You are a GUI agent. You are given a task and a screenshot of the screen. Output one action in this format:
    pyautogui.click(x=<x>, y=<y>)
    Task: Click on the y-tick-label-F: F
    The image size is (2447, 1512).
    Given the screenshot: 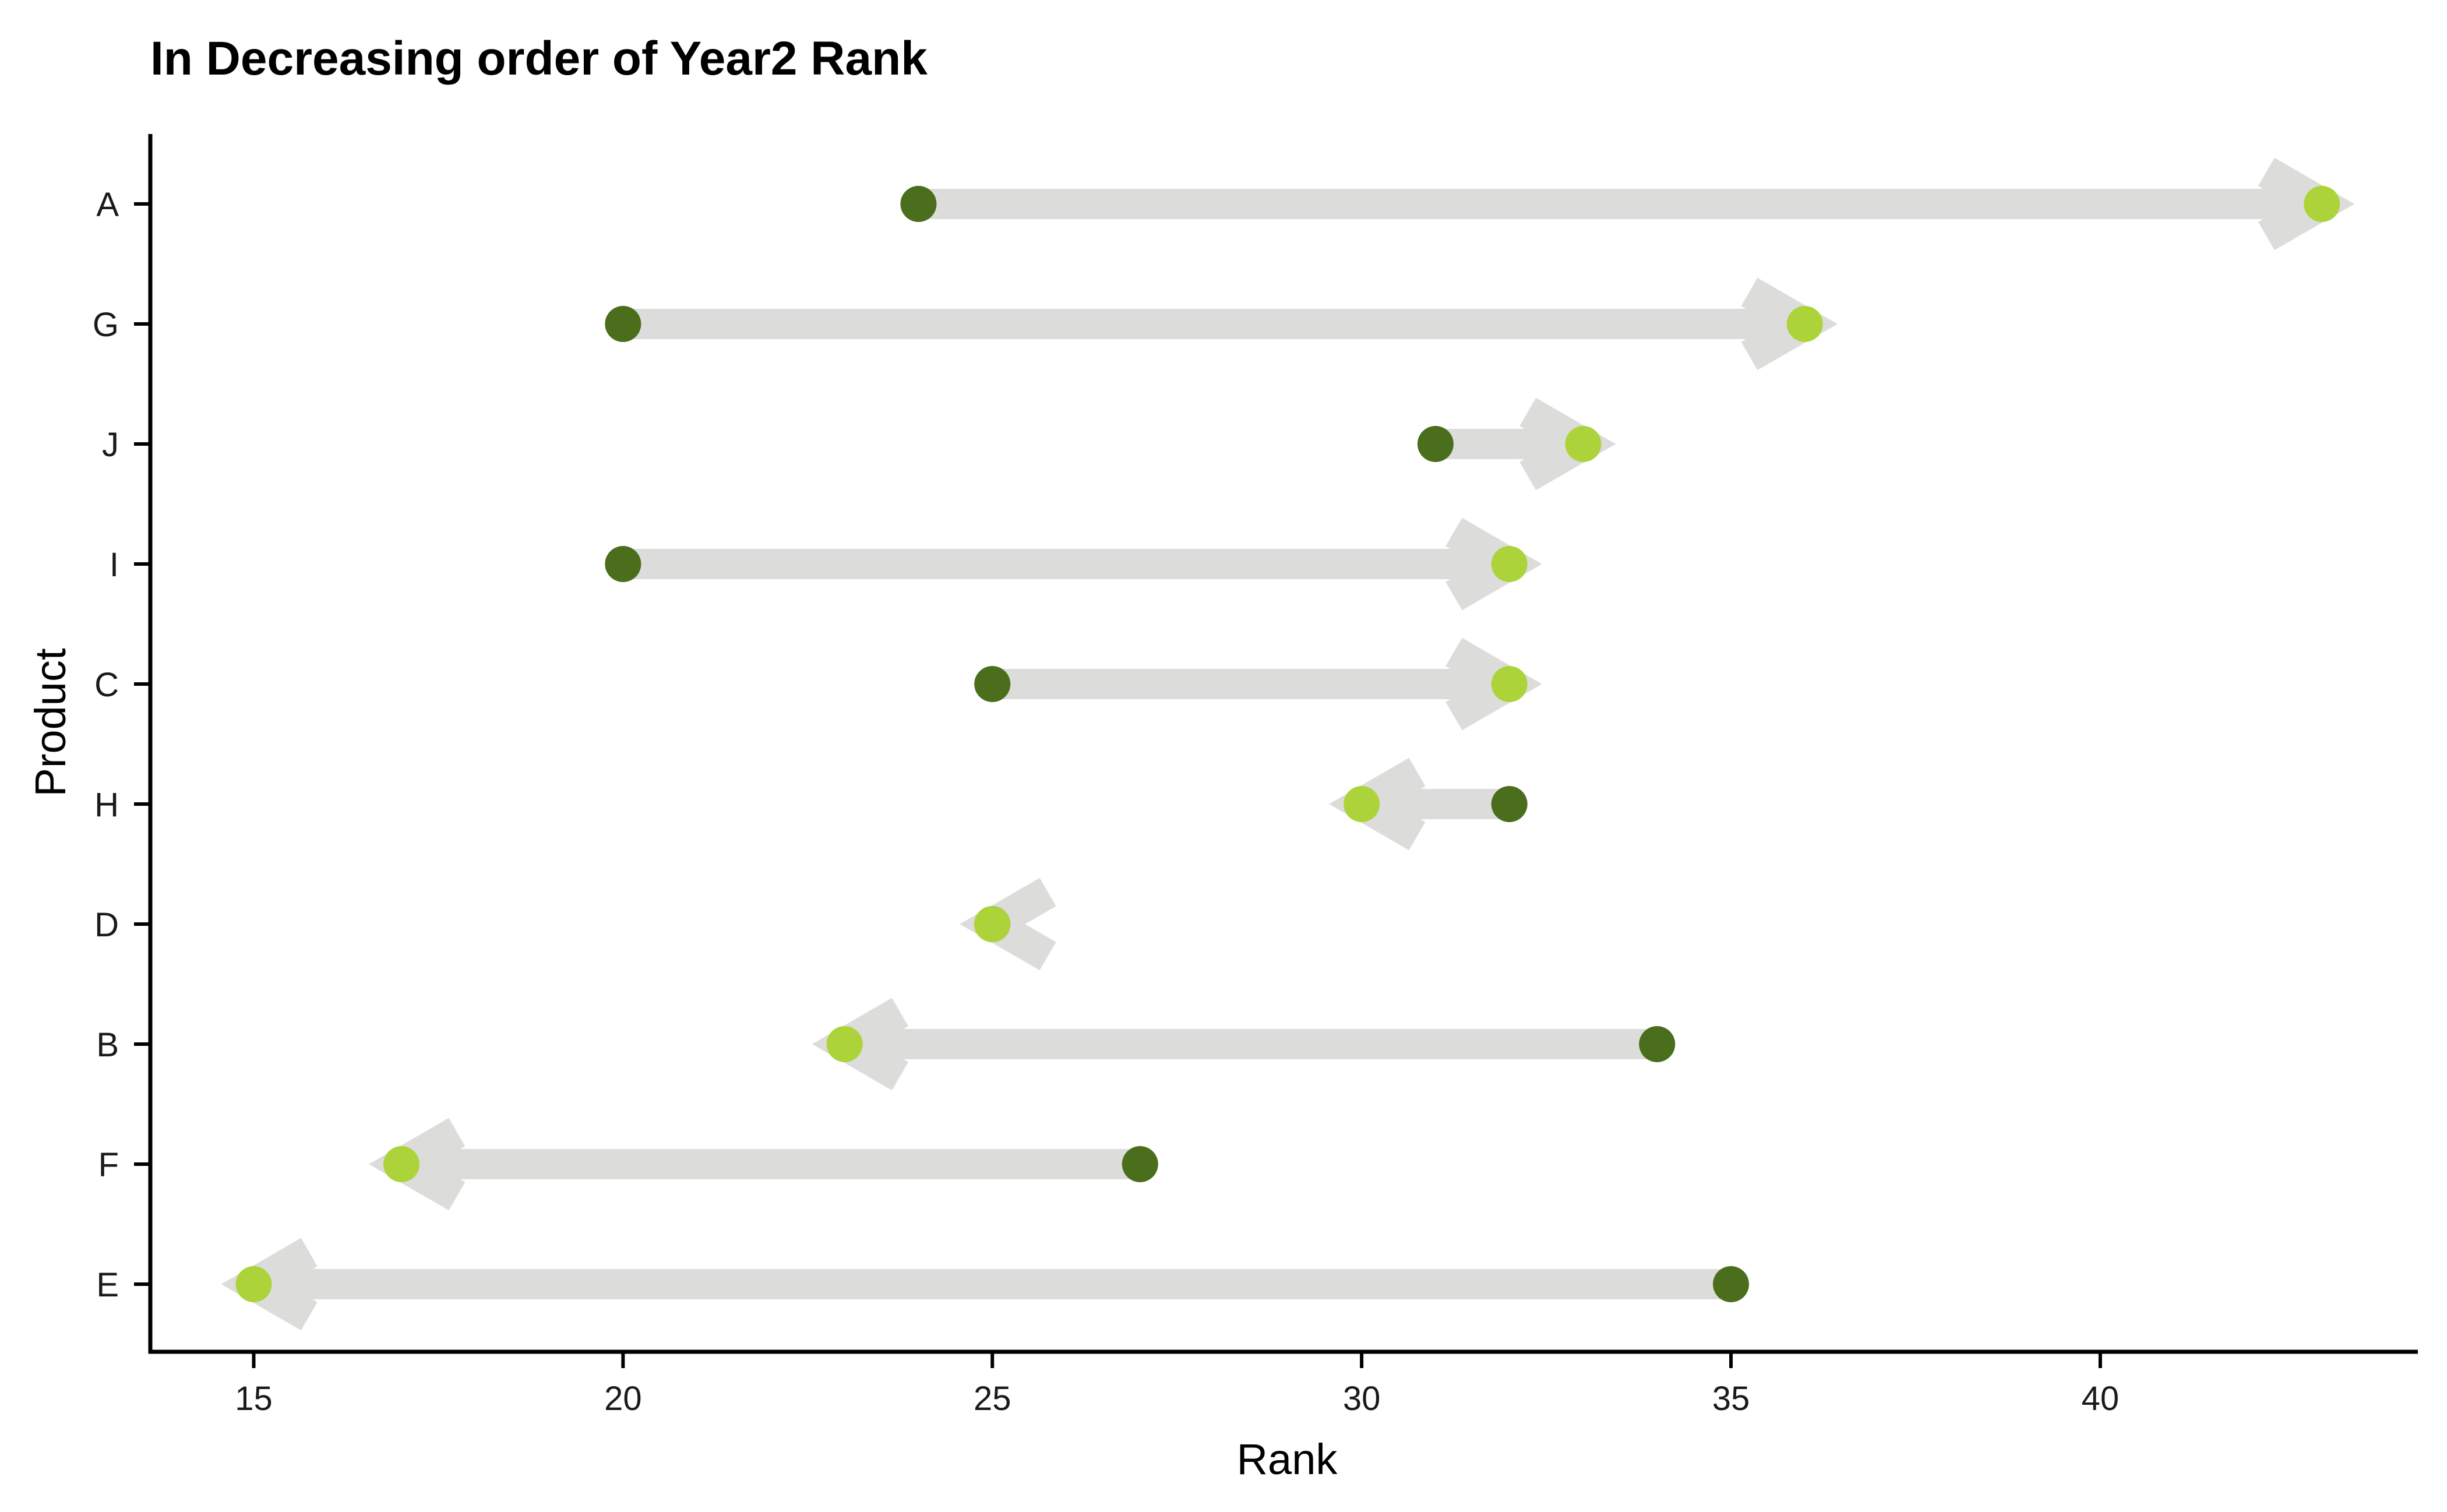 What is the action you would take?
    pyautogui.click(x=108, y=1165)
    